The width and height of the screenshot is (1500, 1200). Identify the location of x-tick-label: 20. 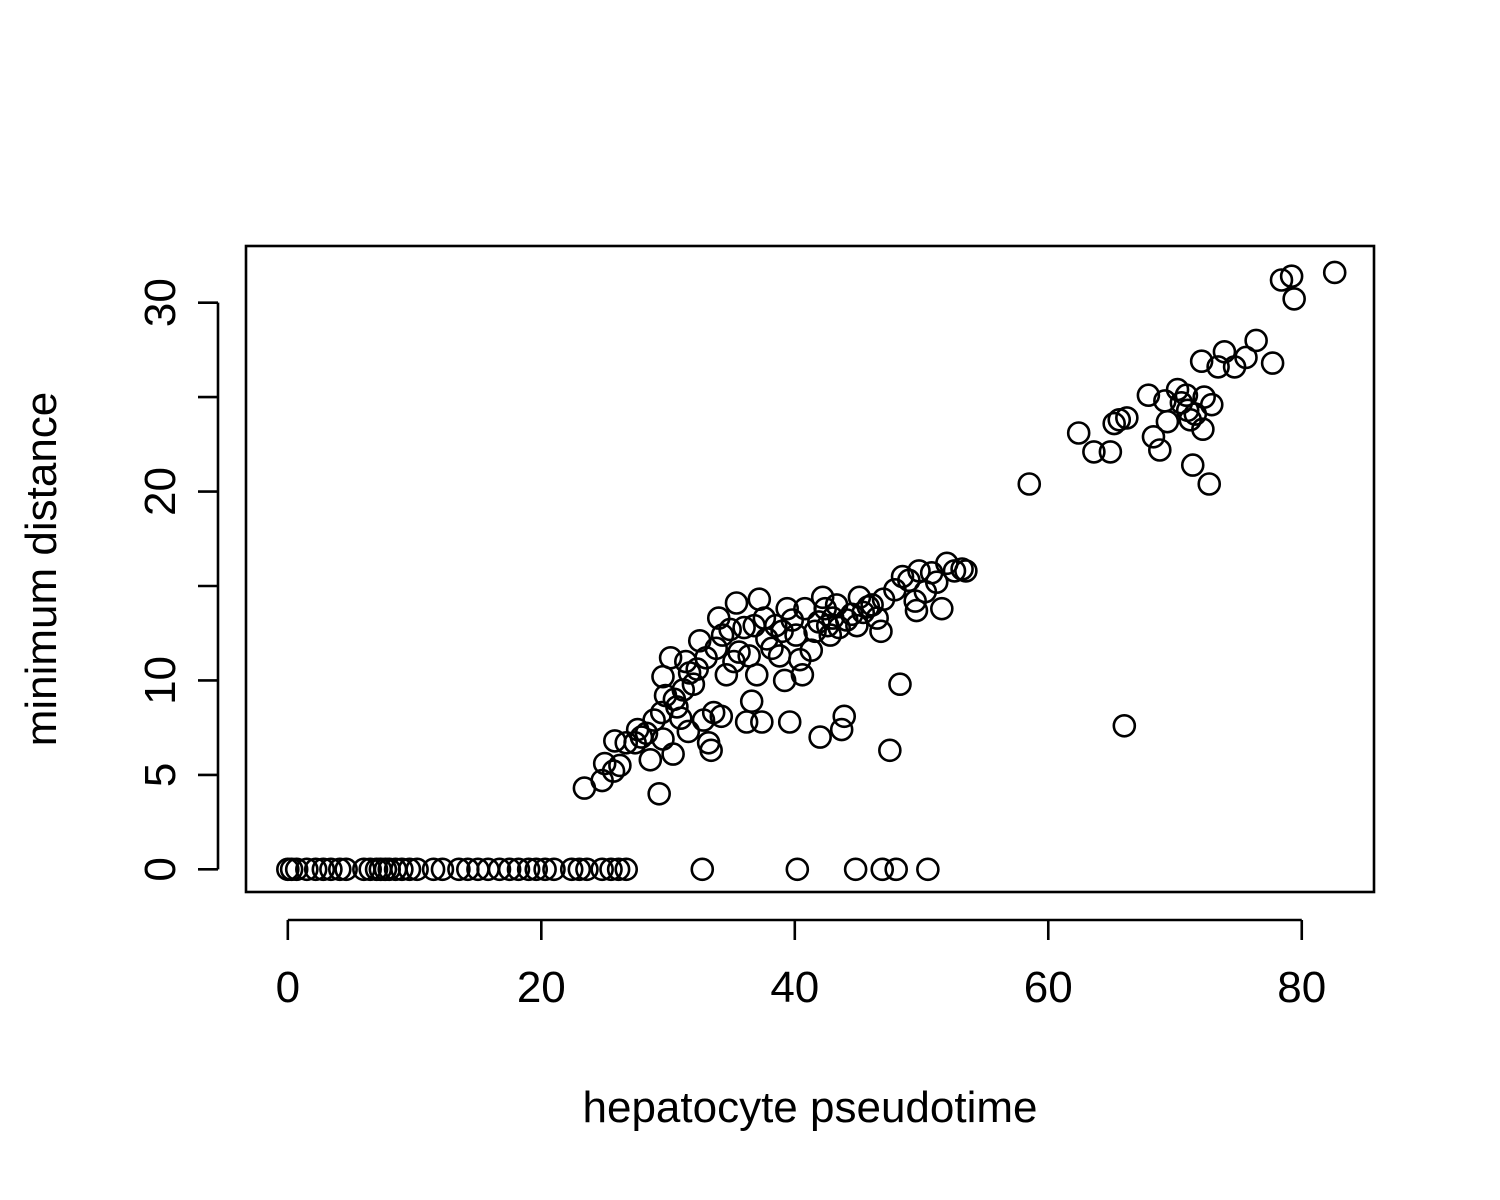
(541, 987).